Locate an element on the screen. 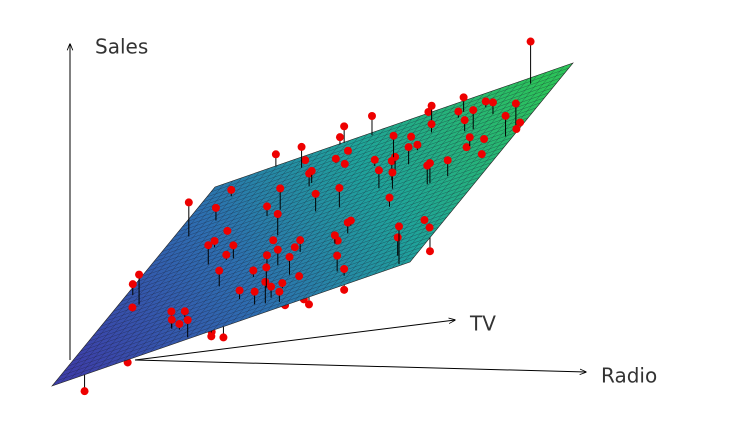  tv-axis is located at coordinates (294, 340).